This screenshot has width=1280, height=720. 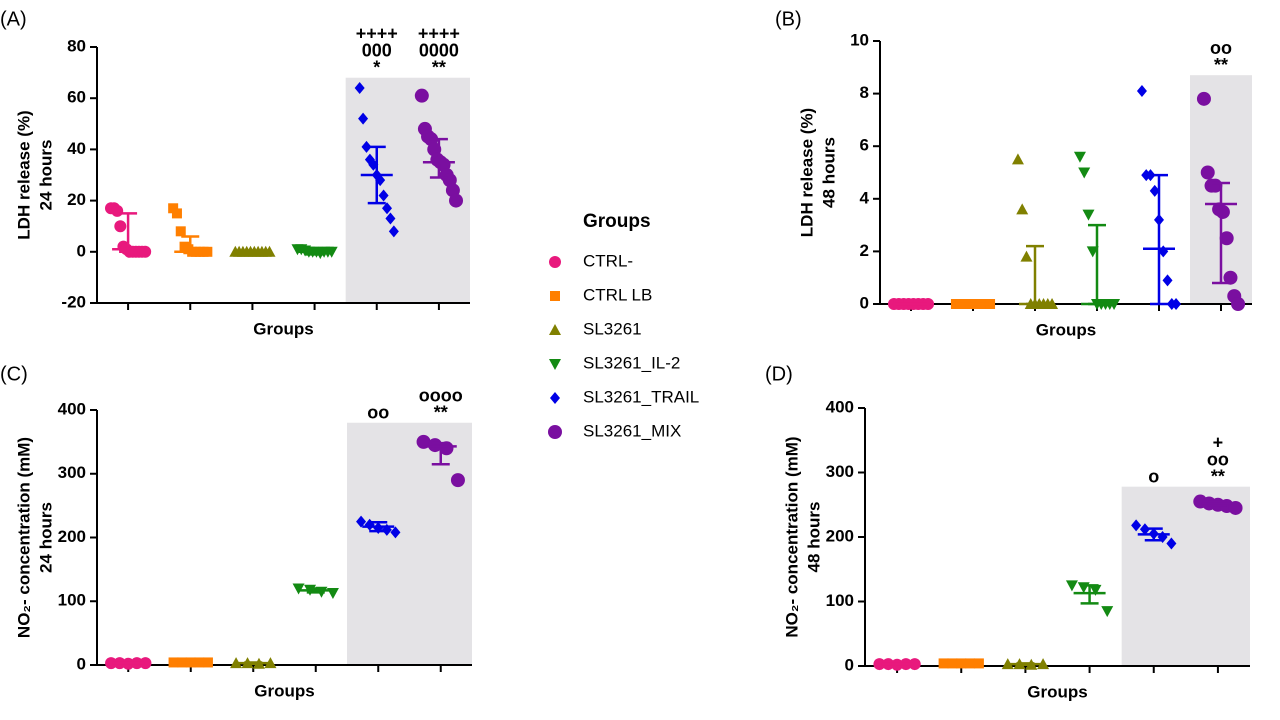 I want to click on highlight-region, so click(x=1185, y=576).